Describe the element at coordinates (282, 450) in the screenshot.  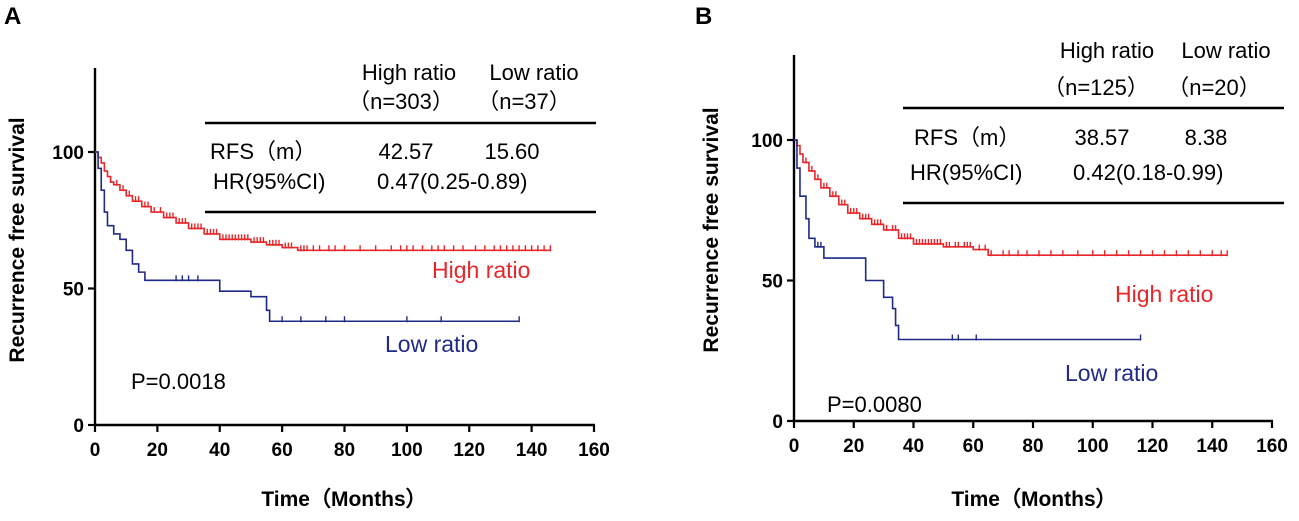
I see `x-tick-label-a: 60` at that location.